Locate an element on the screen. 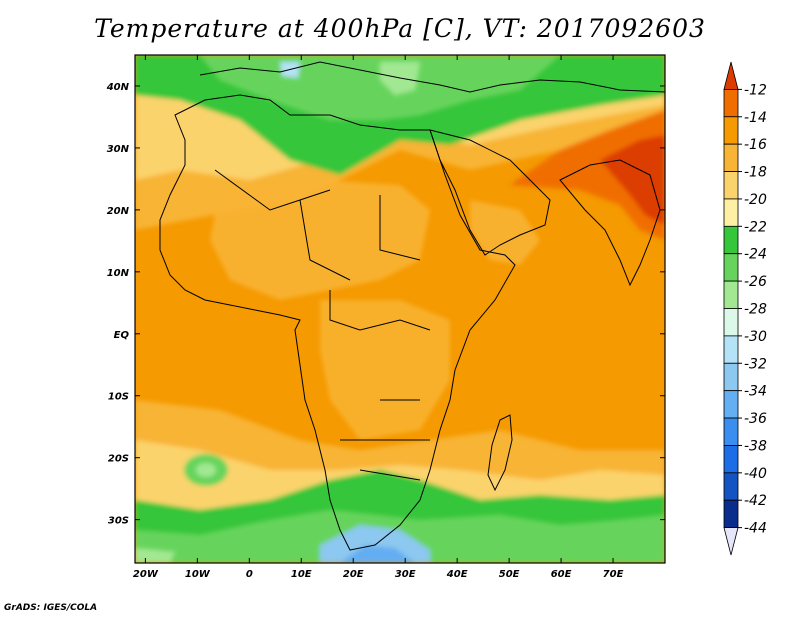 This screenshot has width=800, height=618. colorbar-arrow-bottom is located at coordinates (731, 541).